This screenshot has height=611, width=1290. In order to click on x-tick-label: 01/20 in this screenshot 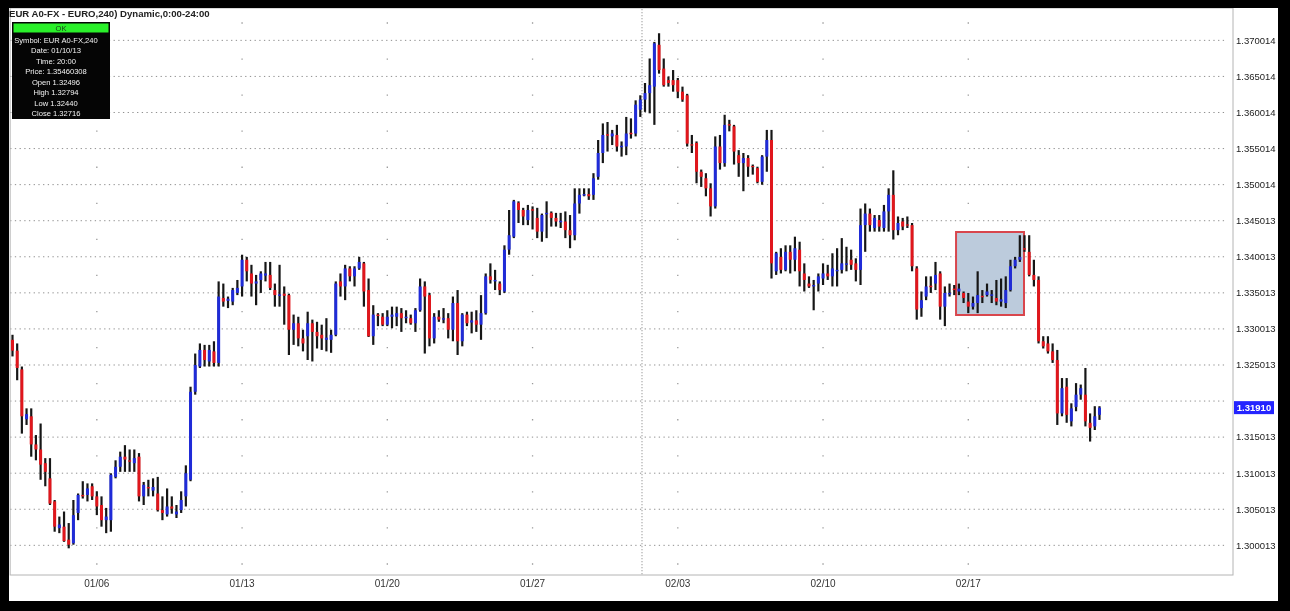, I will do `click(387, 583)`.